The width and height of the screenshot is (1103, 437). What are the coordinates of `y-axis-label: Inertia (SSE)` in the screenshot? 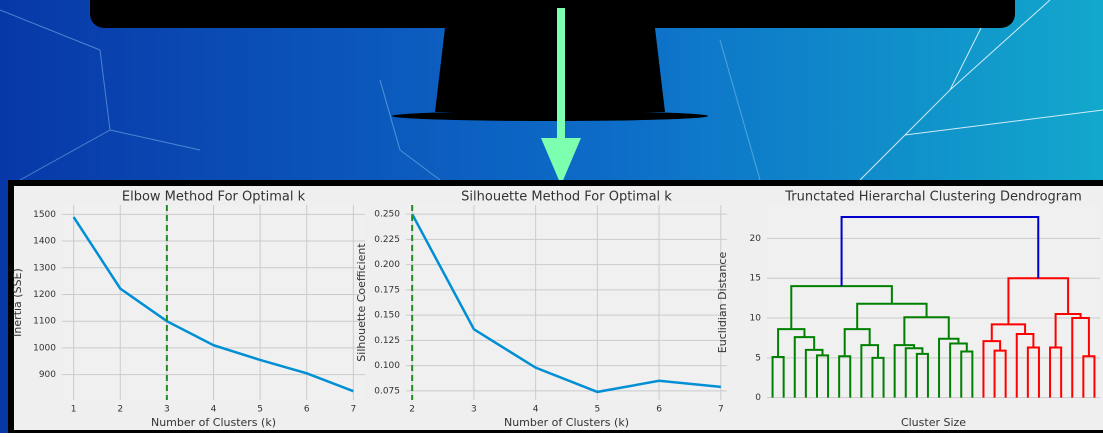 It's located at (17, 302).